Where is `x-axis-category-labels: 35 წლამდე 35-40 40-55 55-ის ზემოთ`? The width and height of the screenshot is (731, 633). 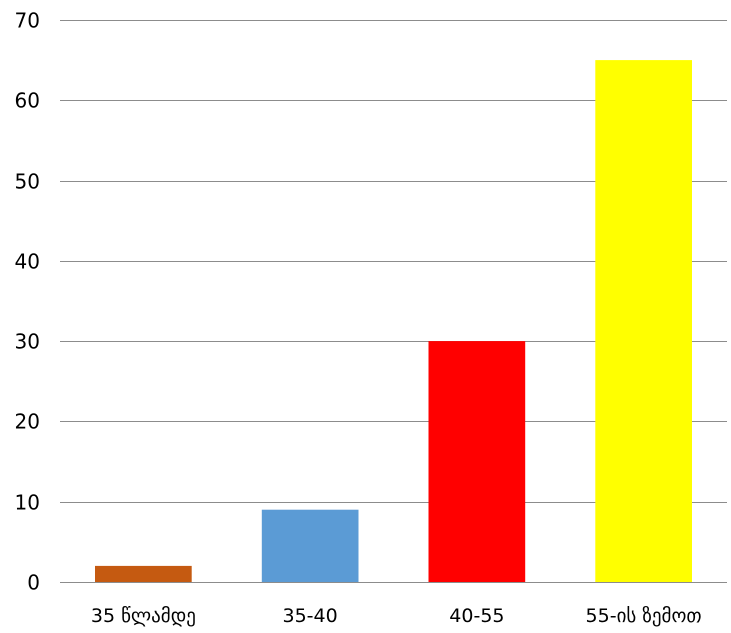 x-axis-category-labels: 35 წლამდე 35-40 40-55 55-ის ზემოთ is located at coordinates (396, 616).